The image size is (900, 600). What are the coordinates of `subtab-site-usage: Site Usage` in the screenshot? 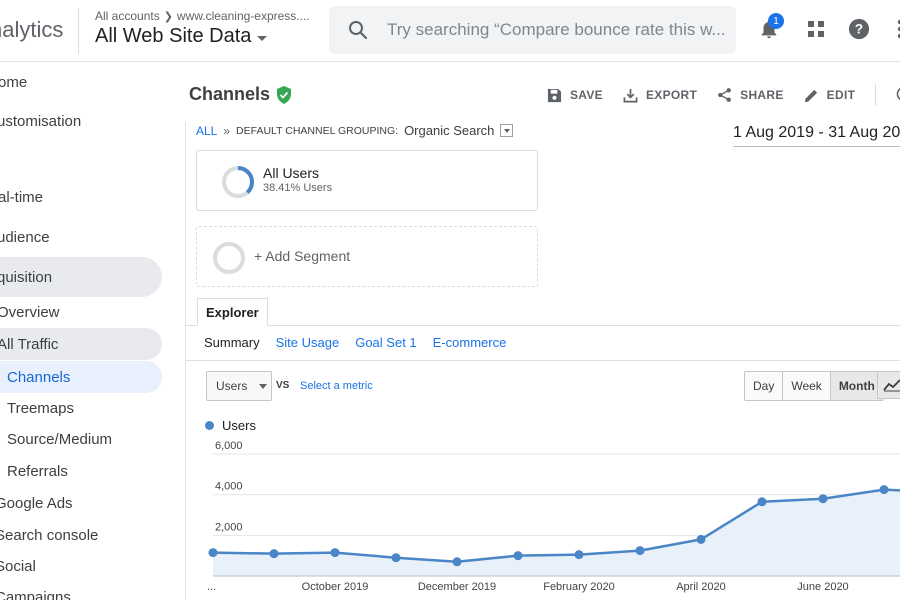 It's located at (307, 342).